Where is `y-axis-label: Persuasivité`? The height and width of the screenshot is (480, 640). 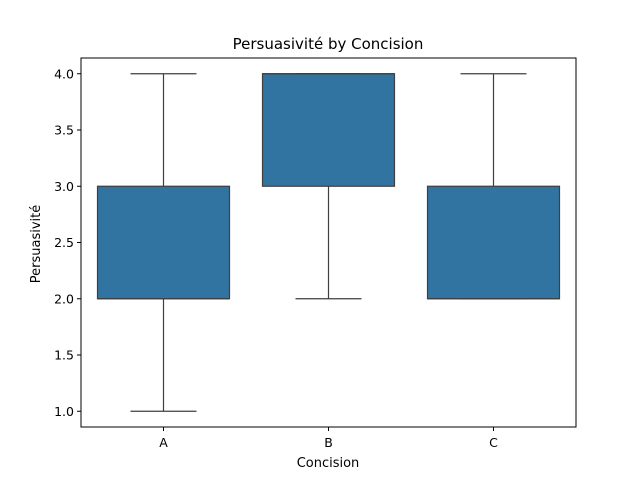 y-axis-label: Persuasivité is located at coordinates (36, 244).